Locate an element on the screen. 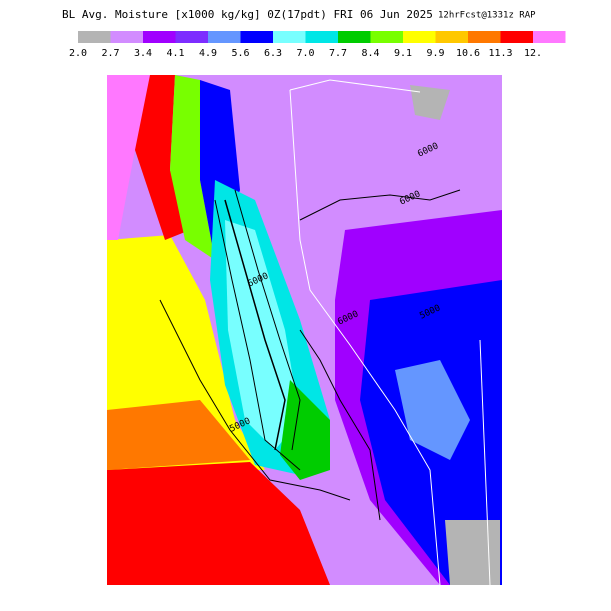  colorbar-label: 10.6 is located at coordinates (468, 53).